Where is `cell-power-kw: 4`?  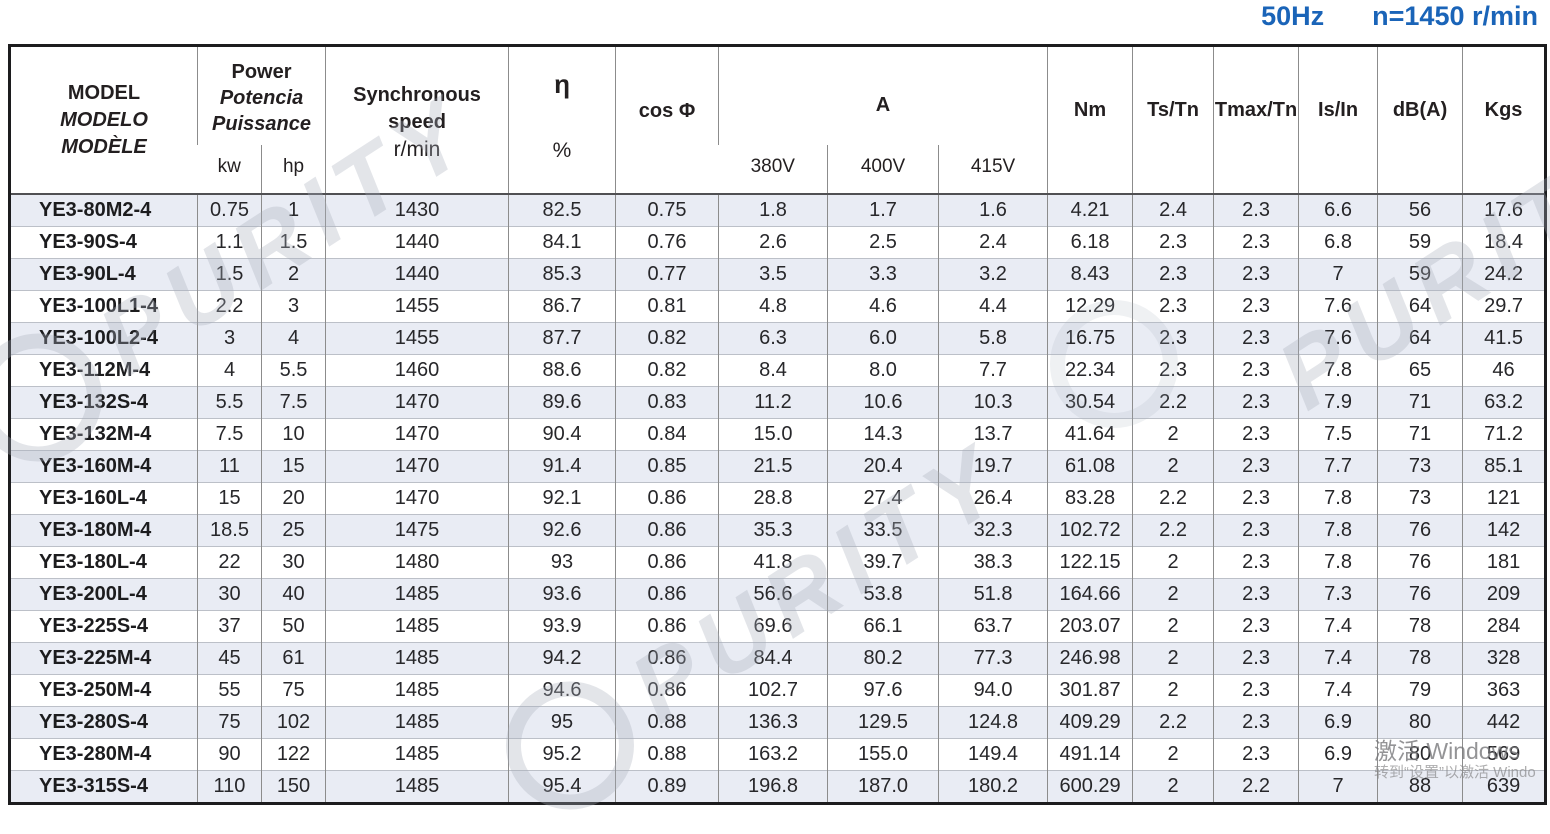 cell-power-kw: 4 is located at coordinates (229, 370).